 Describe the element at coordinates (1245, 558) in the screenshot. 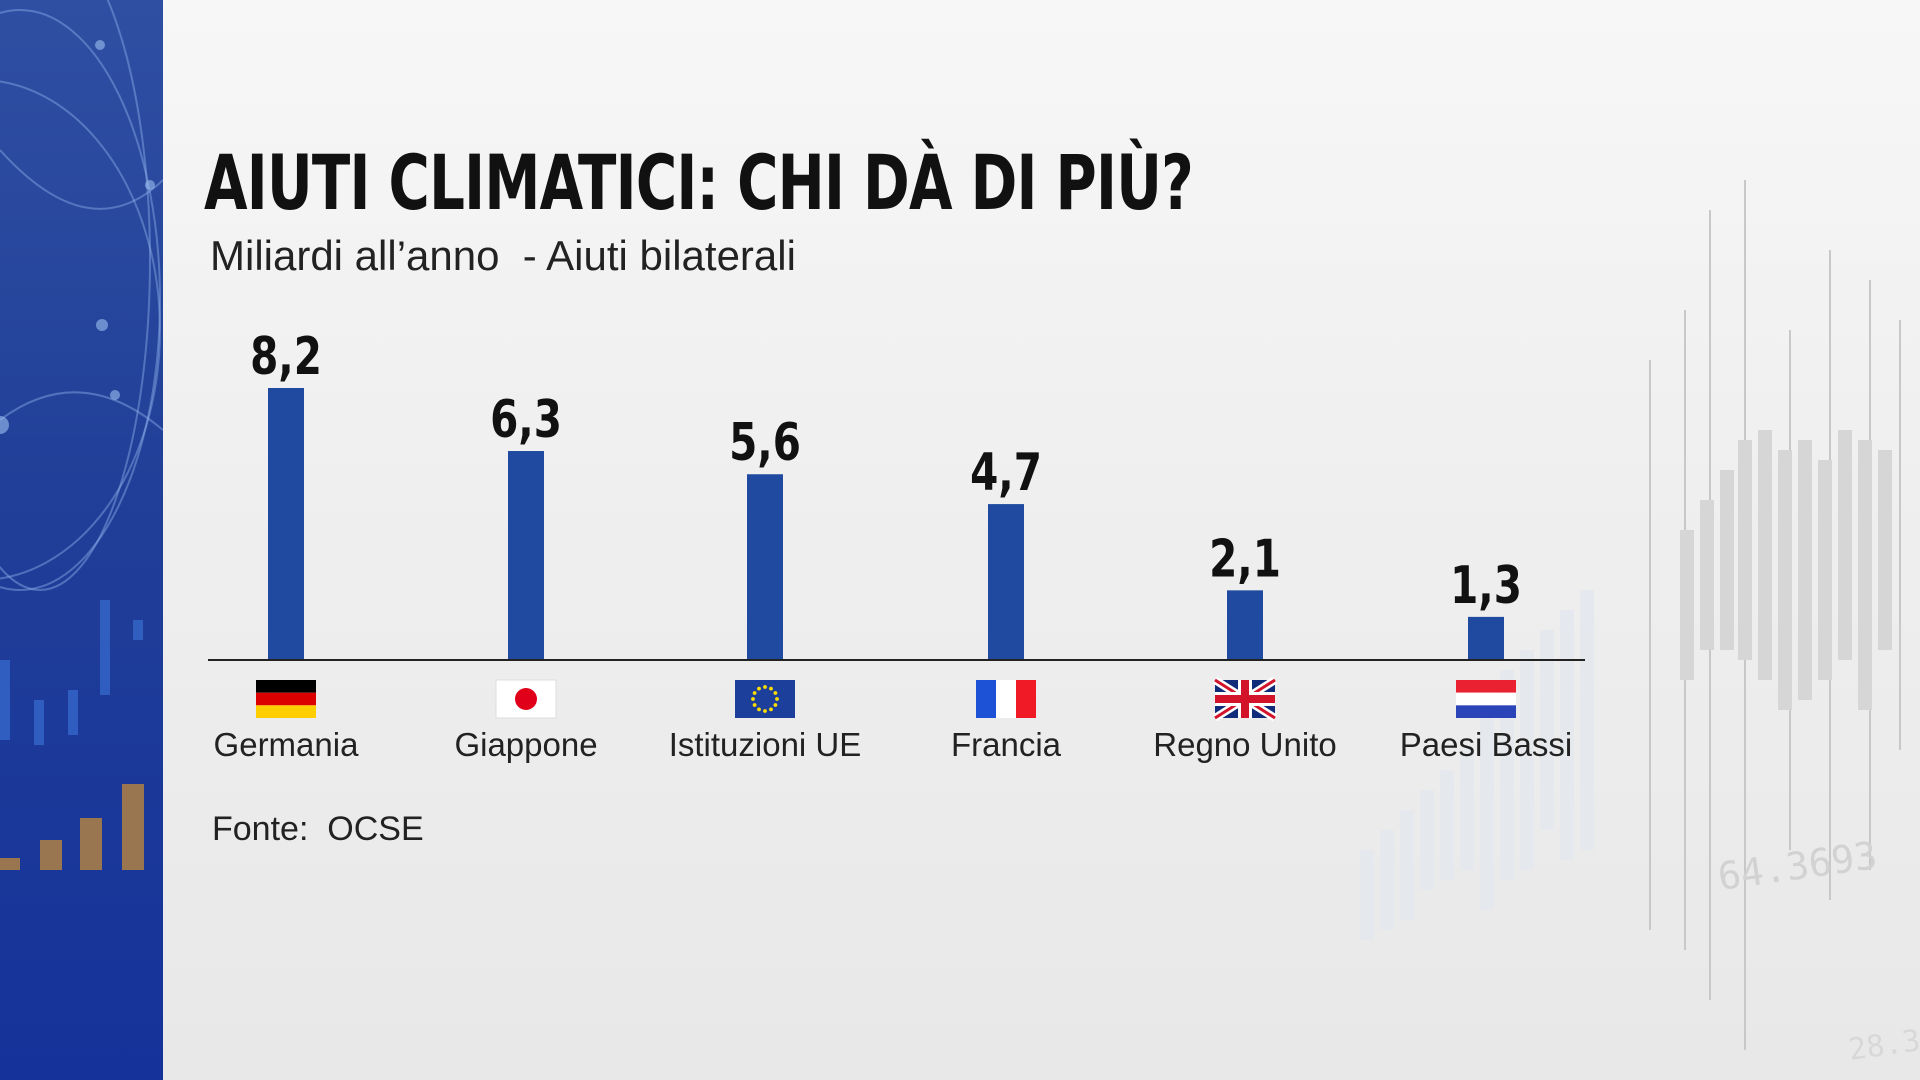

I see `value-label: 2,1` at that location.